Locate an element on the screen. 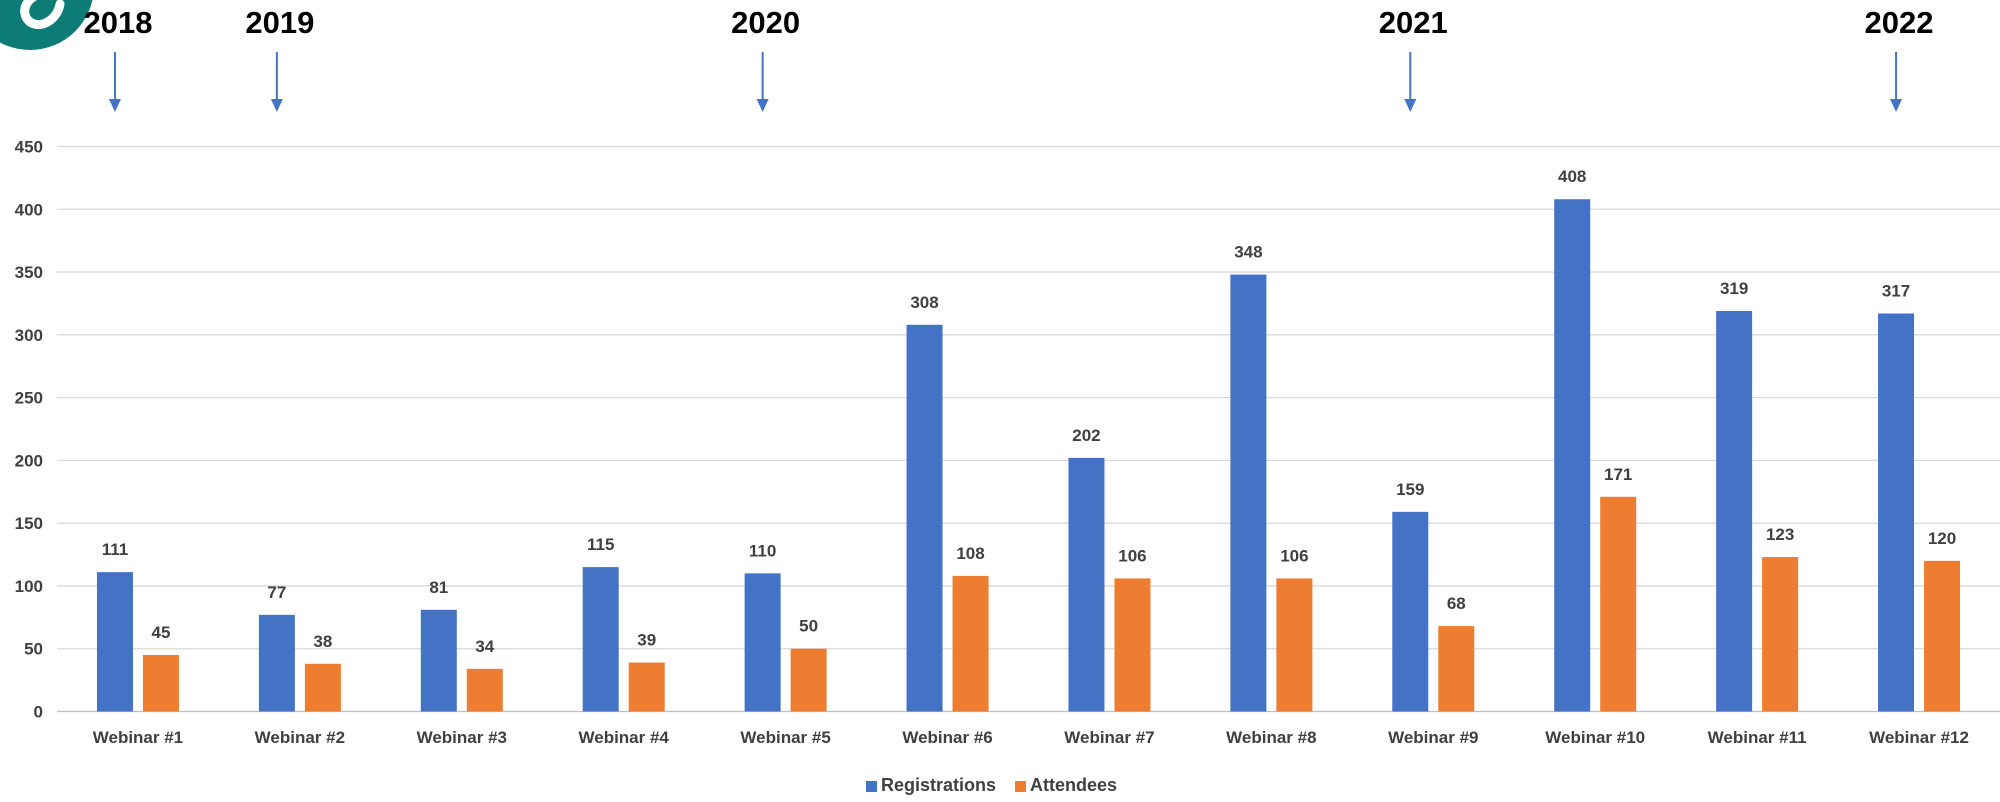  data-label: 68 is located at coordinates (1456, 603).